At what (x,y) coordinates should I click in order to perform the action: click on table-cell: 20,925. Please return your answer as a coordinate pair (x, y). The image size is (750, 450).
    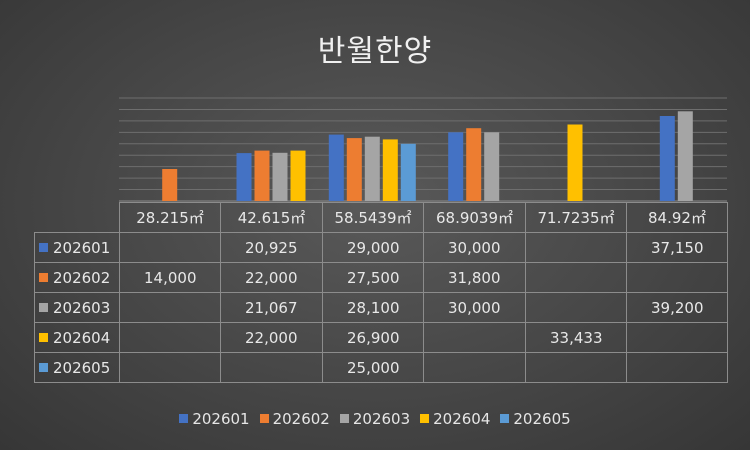
    Looking at the image, I should click on (271, 247).